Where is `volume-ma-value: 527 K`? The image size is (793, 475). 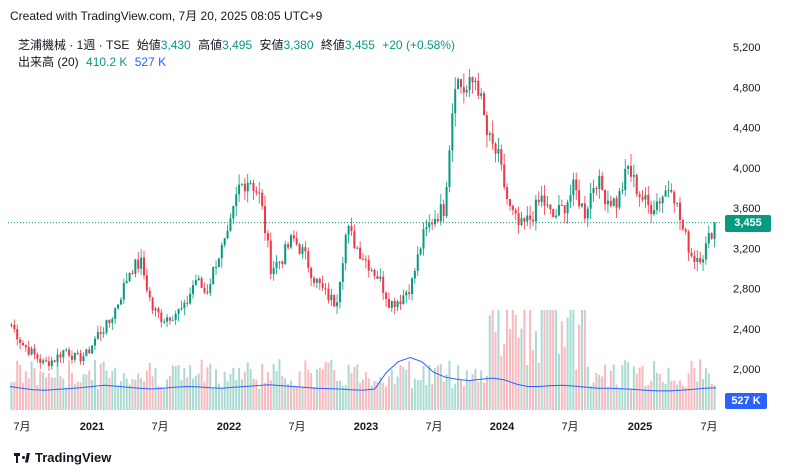
volume-ma-value: 527 K is located at coordinates (150, 62).